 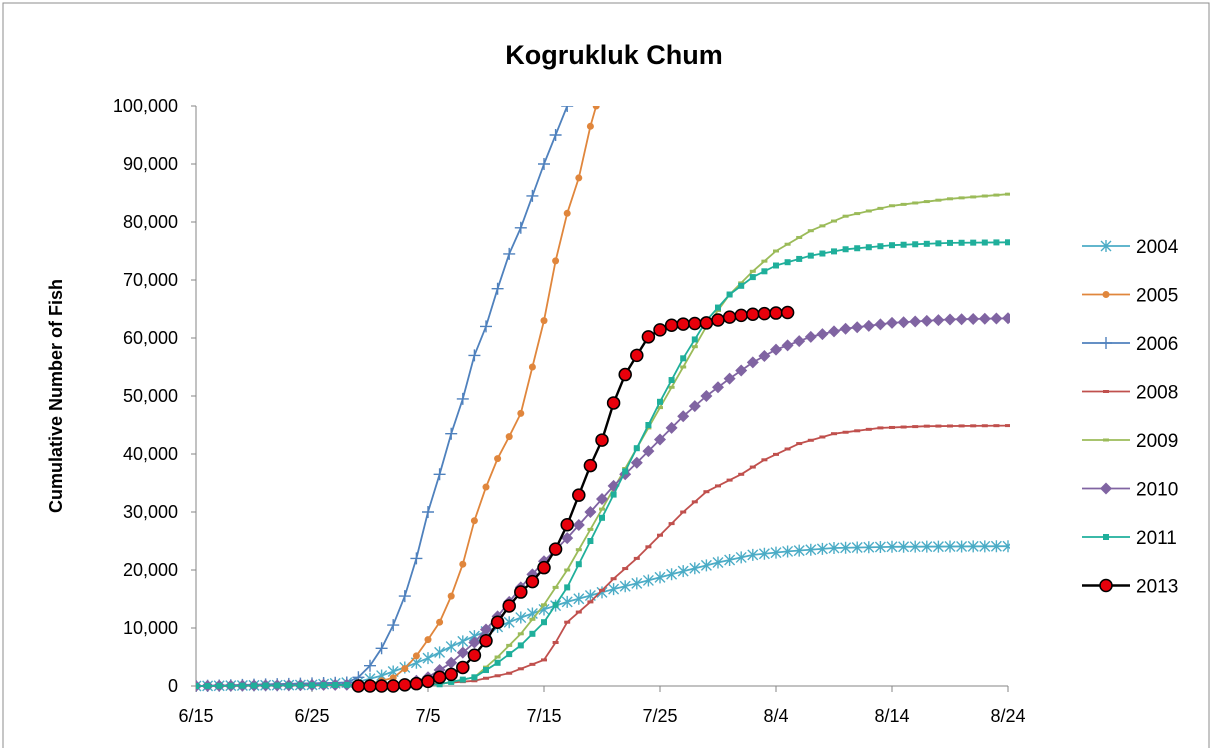 I want to click on y-tick-label: 60,000, so click(x=150, y=338).